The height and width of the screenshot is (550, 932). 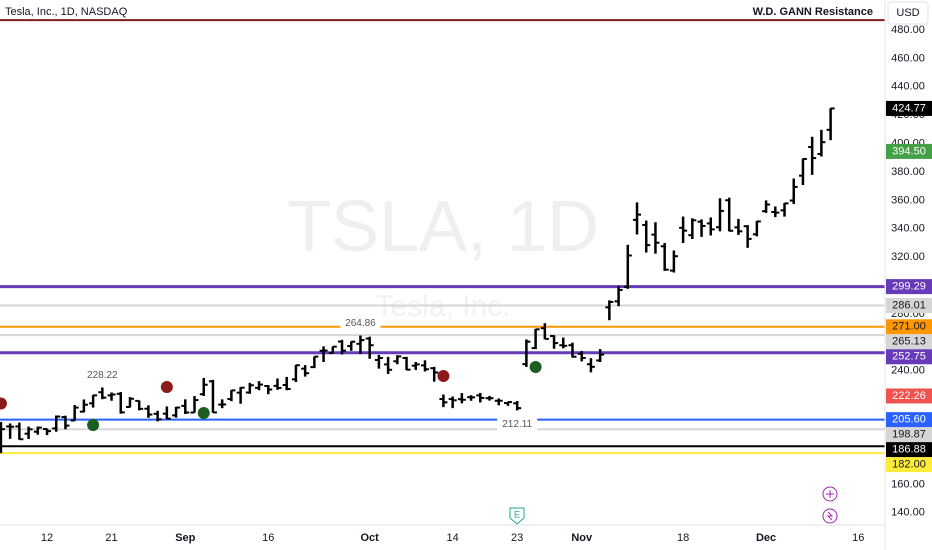 What do you see at coordinates (813, 12) in the screenshot?
I see `indicator-name: W.D. GANN Resistance` at bounding box center [813, 12].